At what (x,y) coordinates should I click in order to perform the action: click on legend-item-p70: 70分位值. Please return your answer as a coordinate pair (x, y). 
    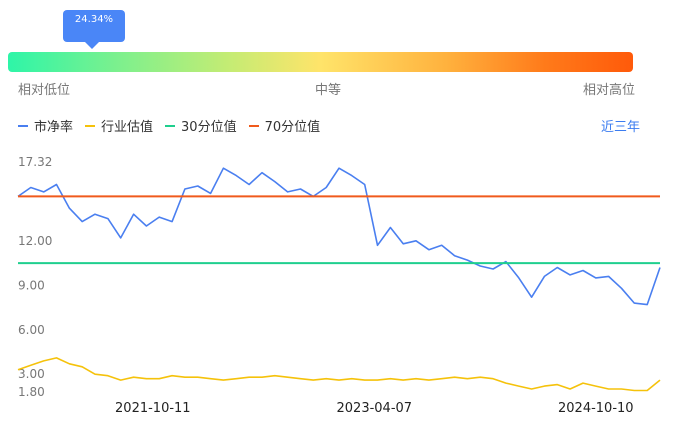
    Looking at the image, I should click on (284, 125).